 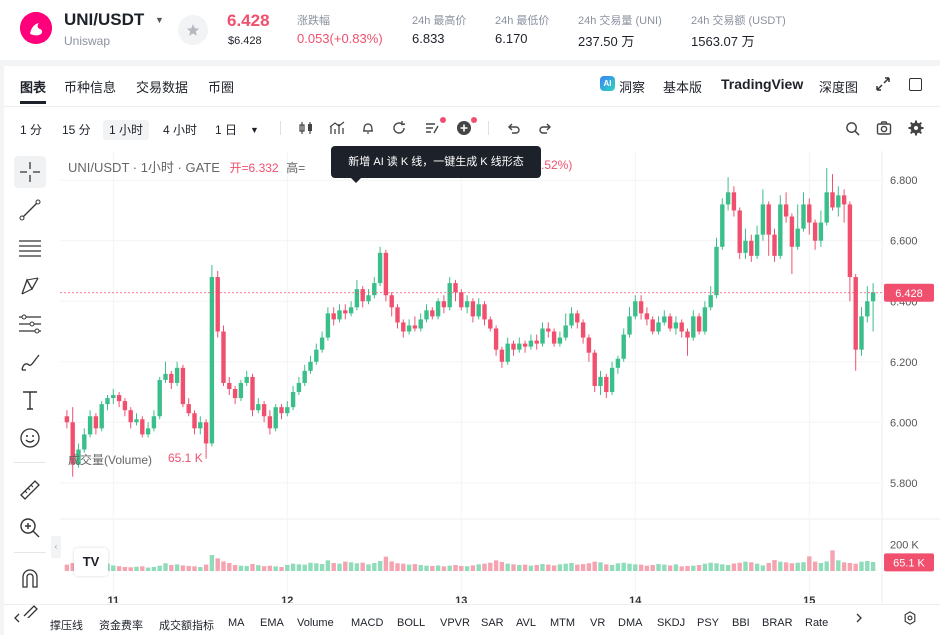 I want to click on indicator-tab: BOLL, so click(x=411, y=623).